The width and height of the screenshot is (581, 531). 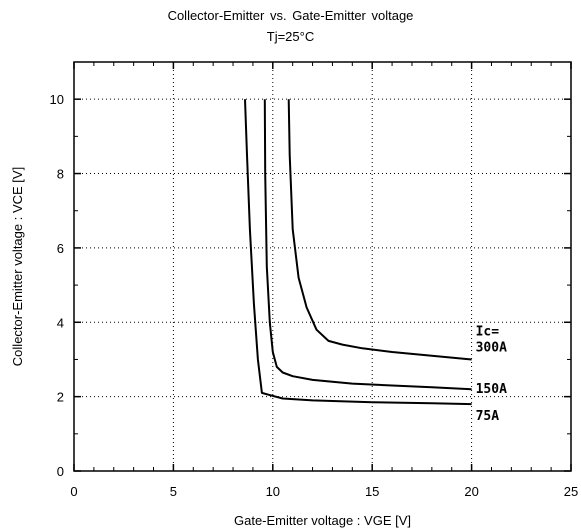 I want to click on x-axis-label: Gate-Emitter voltage : VGE [V], so click(x=322, y=520).